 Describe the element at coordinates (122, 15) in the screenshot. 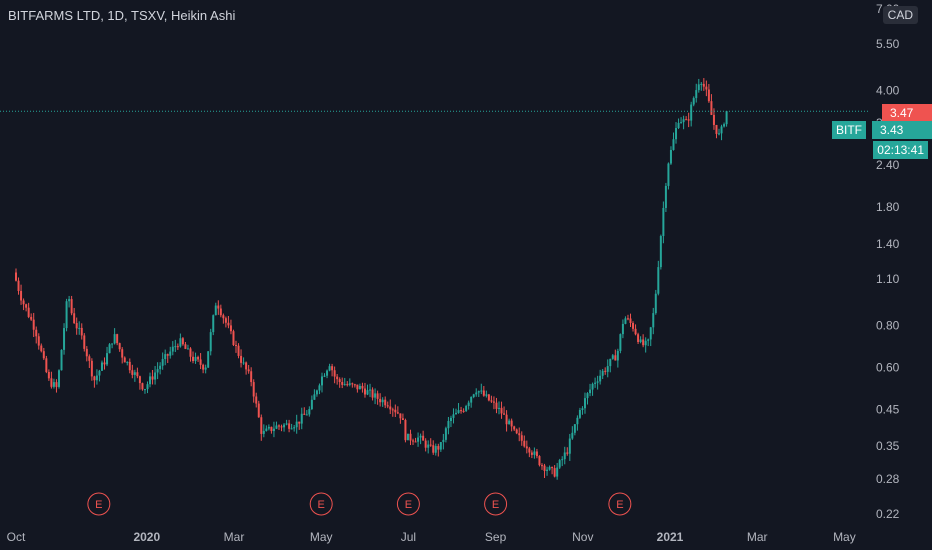

I see `symbol-legend: BITFARMS LTD, 1D, TSXV, Heikin Ashi` at that location.